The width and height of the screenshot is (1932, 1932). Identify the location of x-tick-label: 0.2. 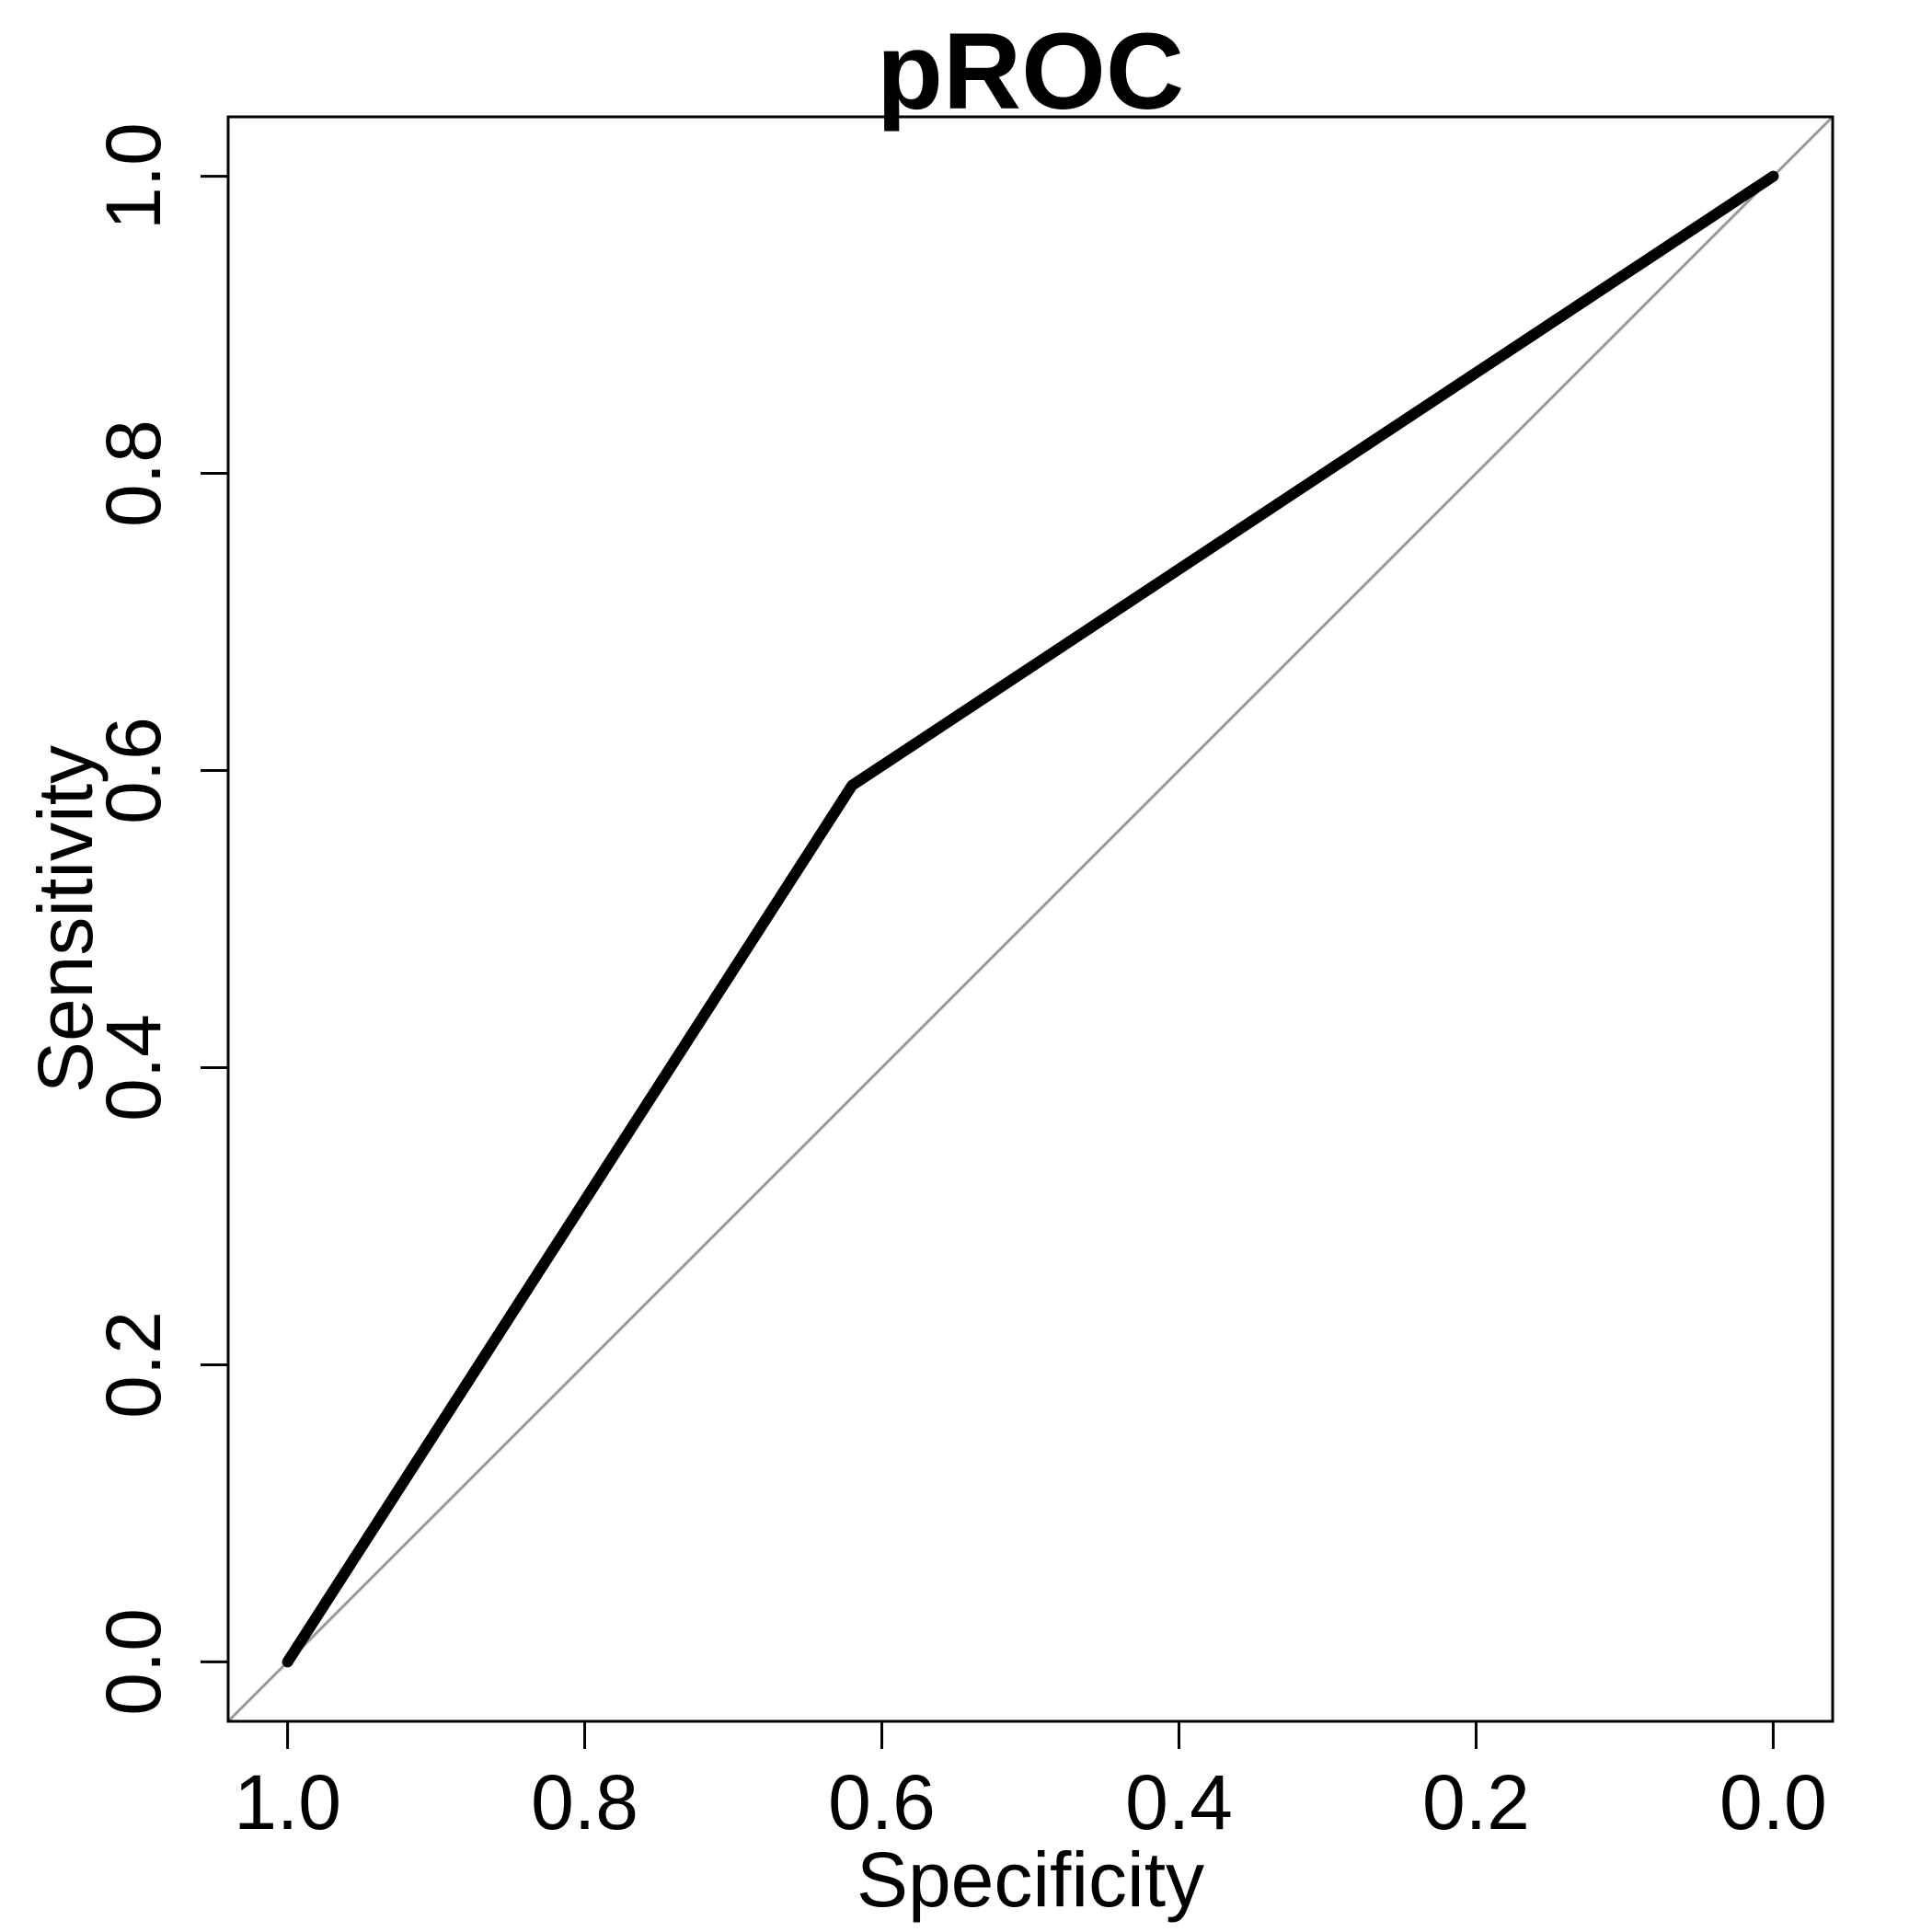
(1476, 1802).